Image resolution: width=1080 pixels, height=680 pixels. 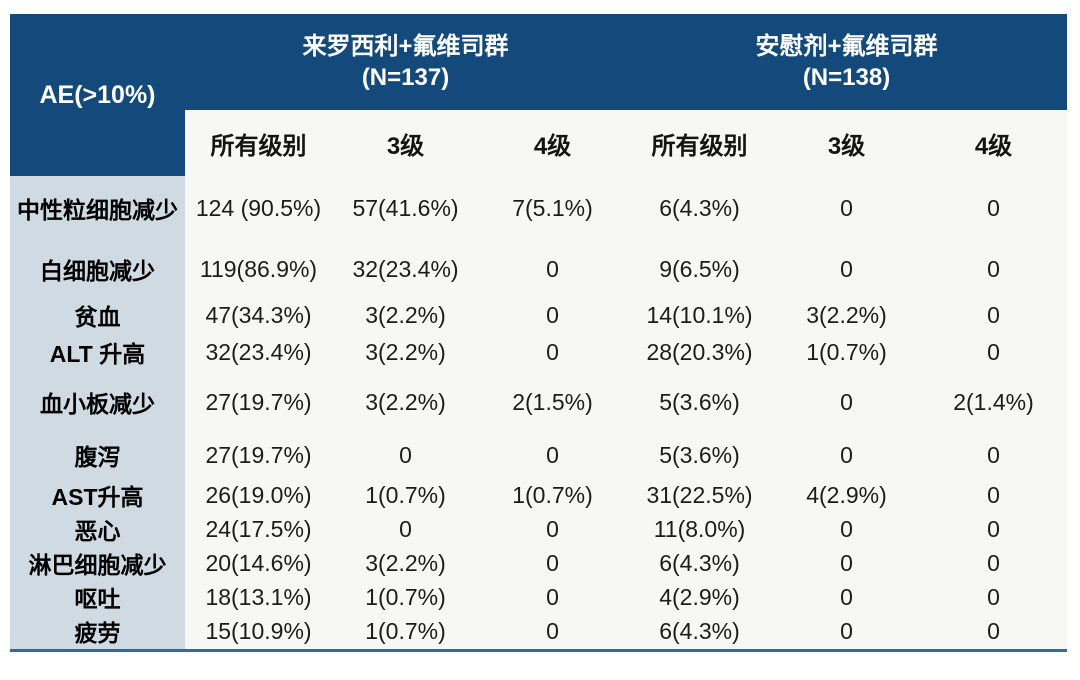 I want to click on data-cell: 26(19.0%), so click(x=258, y=495).